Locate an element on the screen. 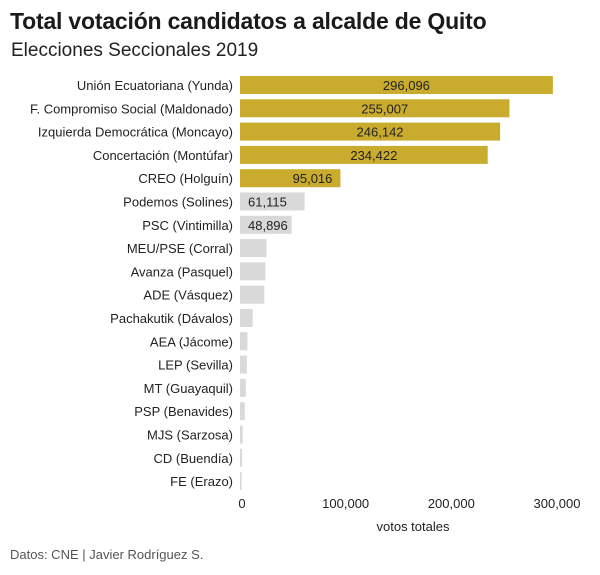 The image size is (600, 575). value-label: 95,016 is located at coordinates (313, 178).